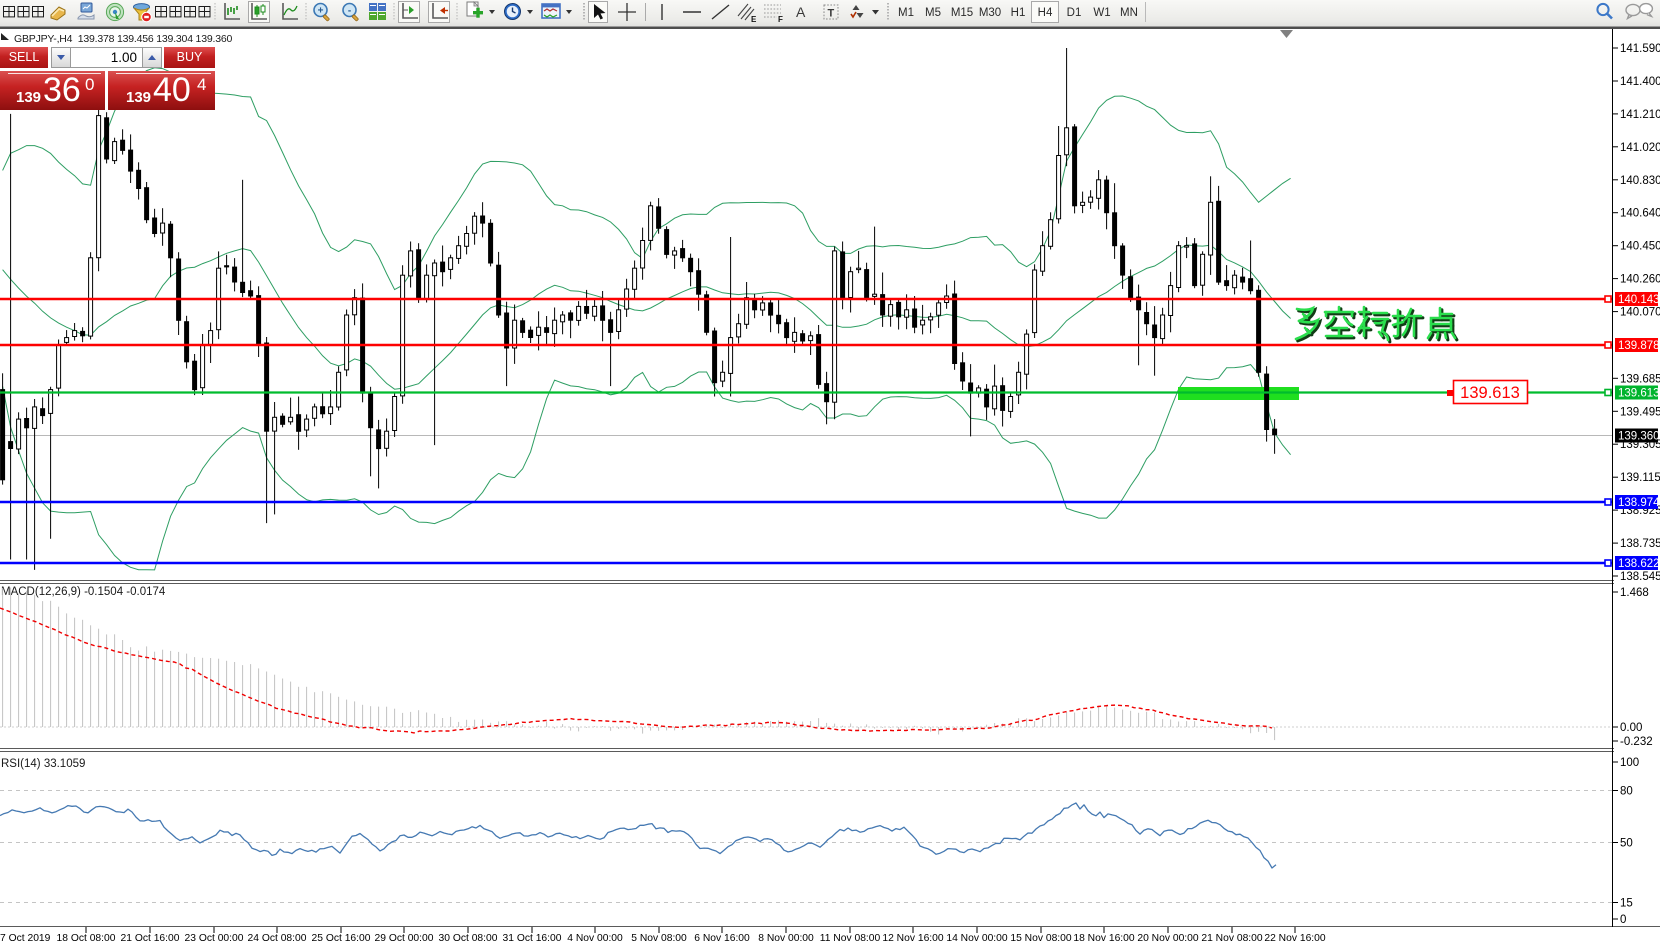  Describe the element at coordinates (1640, 82) in the screenshot. I see `svg-text: 141.400` at that location.